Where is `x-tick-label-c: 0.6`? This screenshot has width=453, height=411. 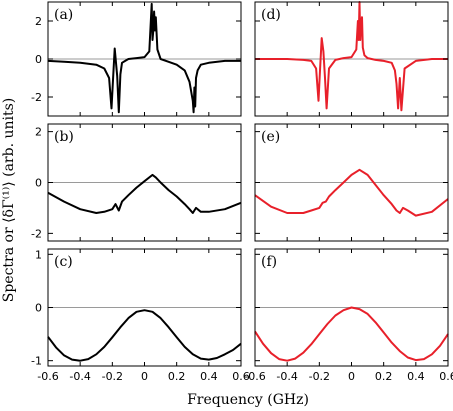 x-tick-label-c: 0.6 is located at coordinates (241, 376).